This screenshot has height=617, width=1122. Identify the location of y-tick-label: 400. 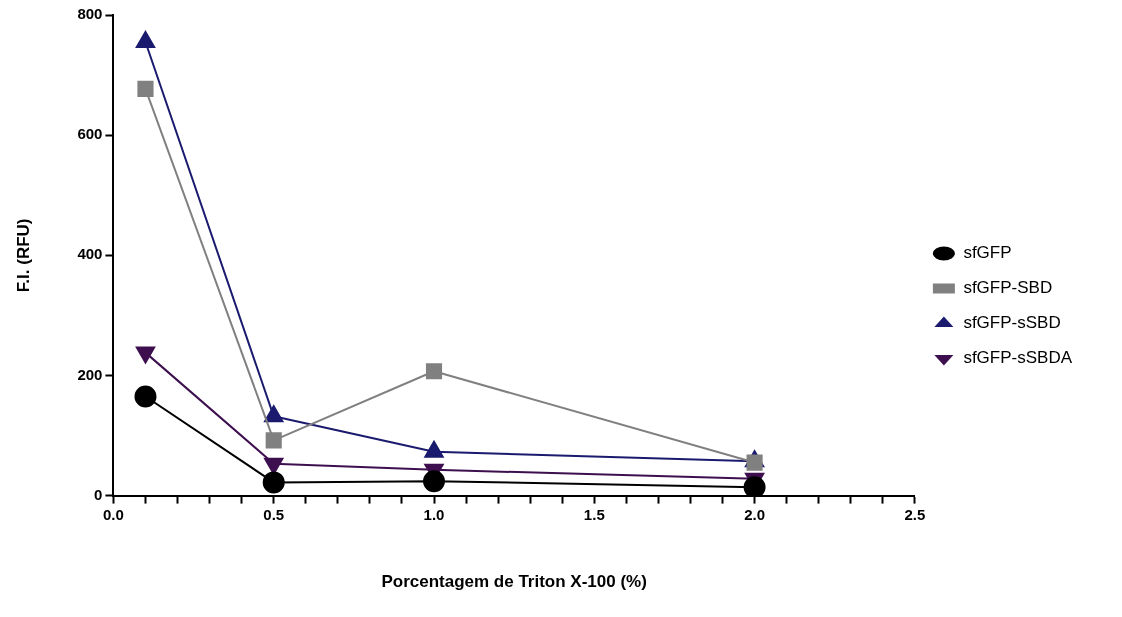
(90, 254).